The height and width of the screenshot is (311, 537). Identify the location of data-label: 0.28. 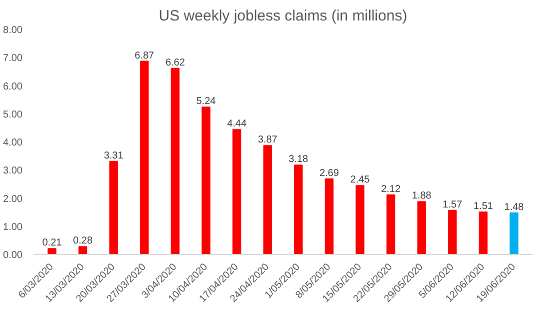
(83, 241).